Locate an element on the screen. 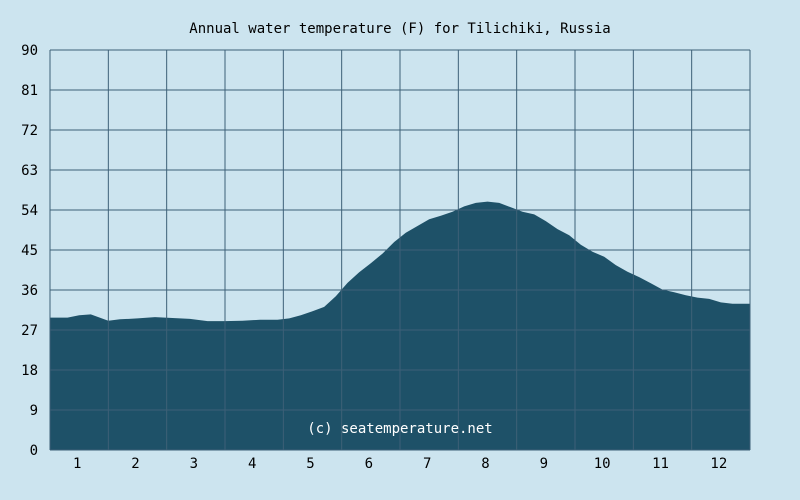 The width and height of the screenshot is (800, 500). x-tick-label: 6 is located at coordinates (369, 464).